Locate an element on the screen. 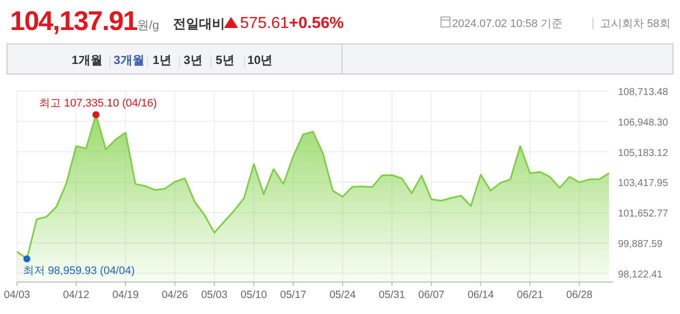  text: 575.61 is located at coordinates (265, 23).